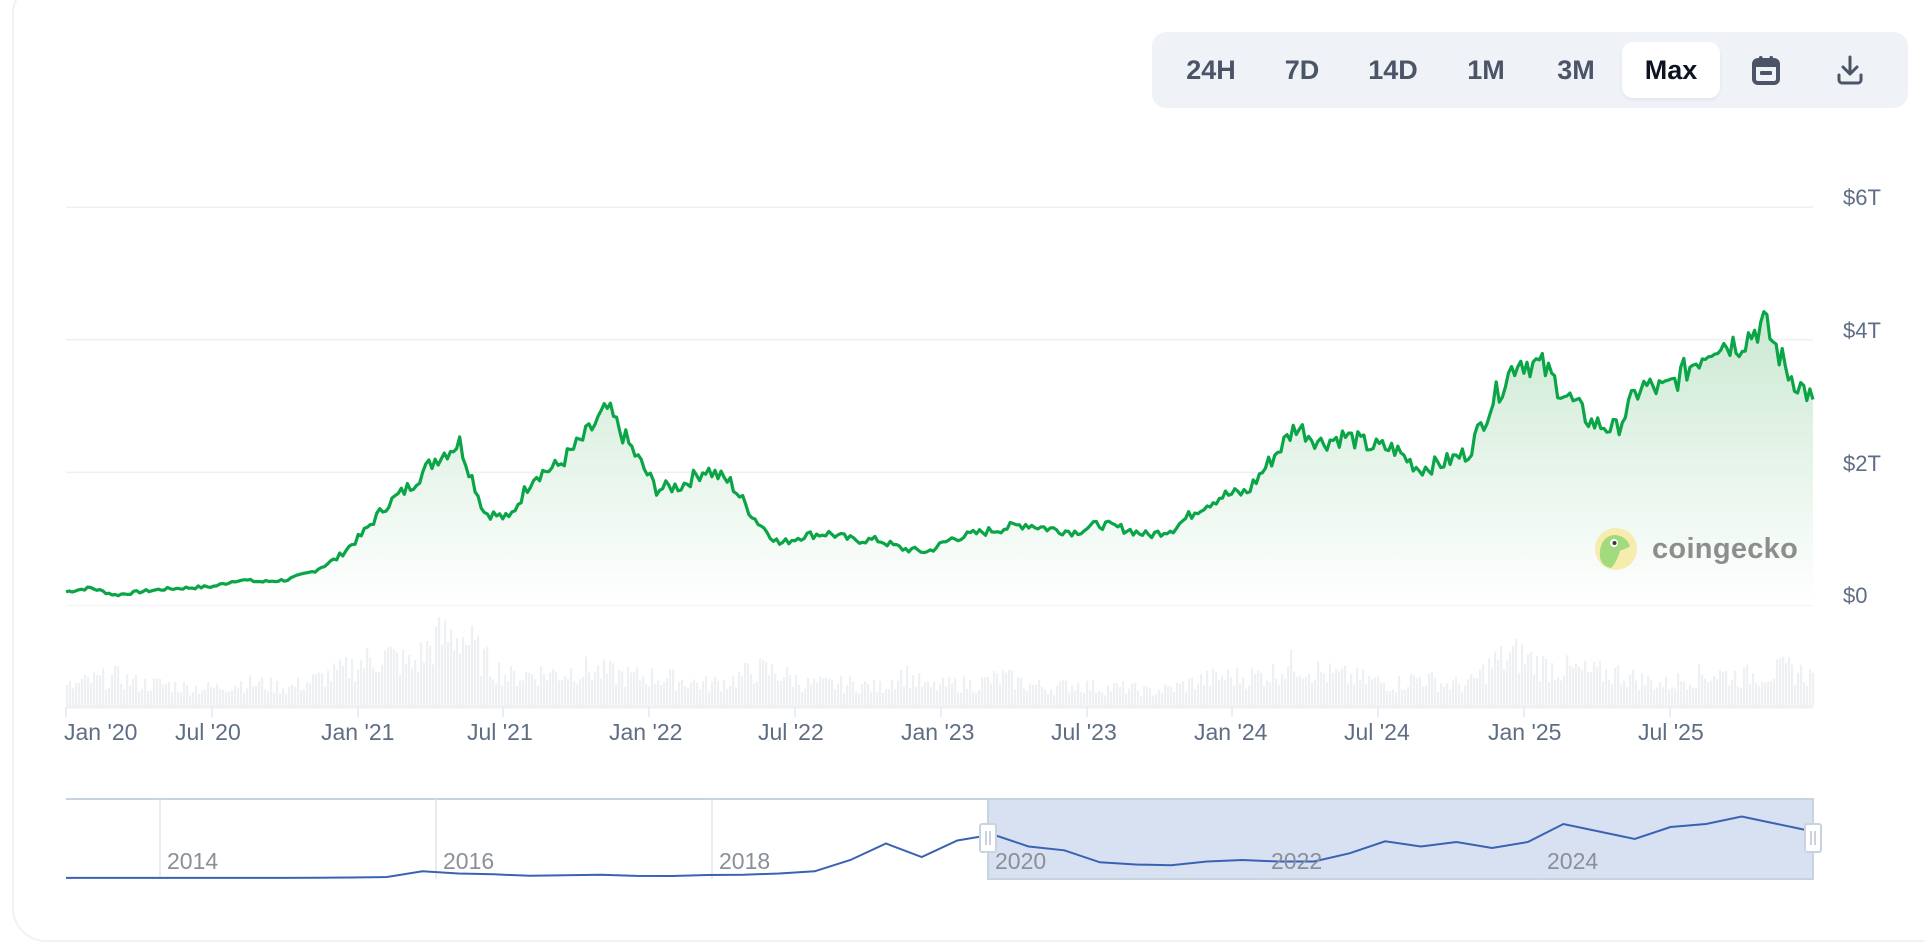  I want to click on range-navigator, so click(944, 839).